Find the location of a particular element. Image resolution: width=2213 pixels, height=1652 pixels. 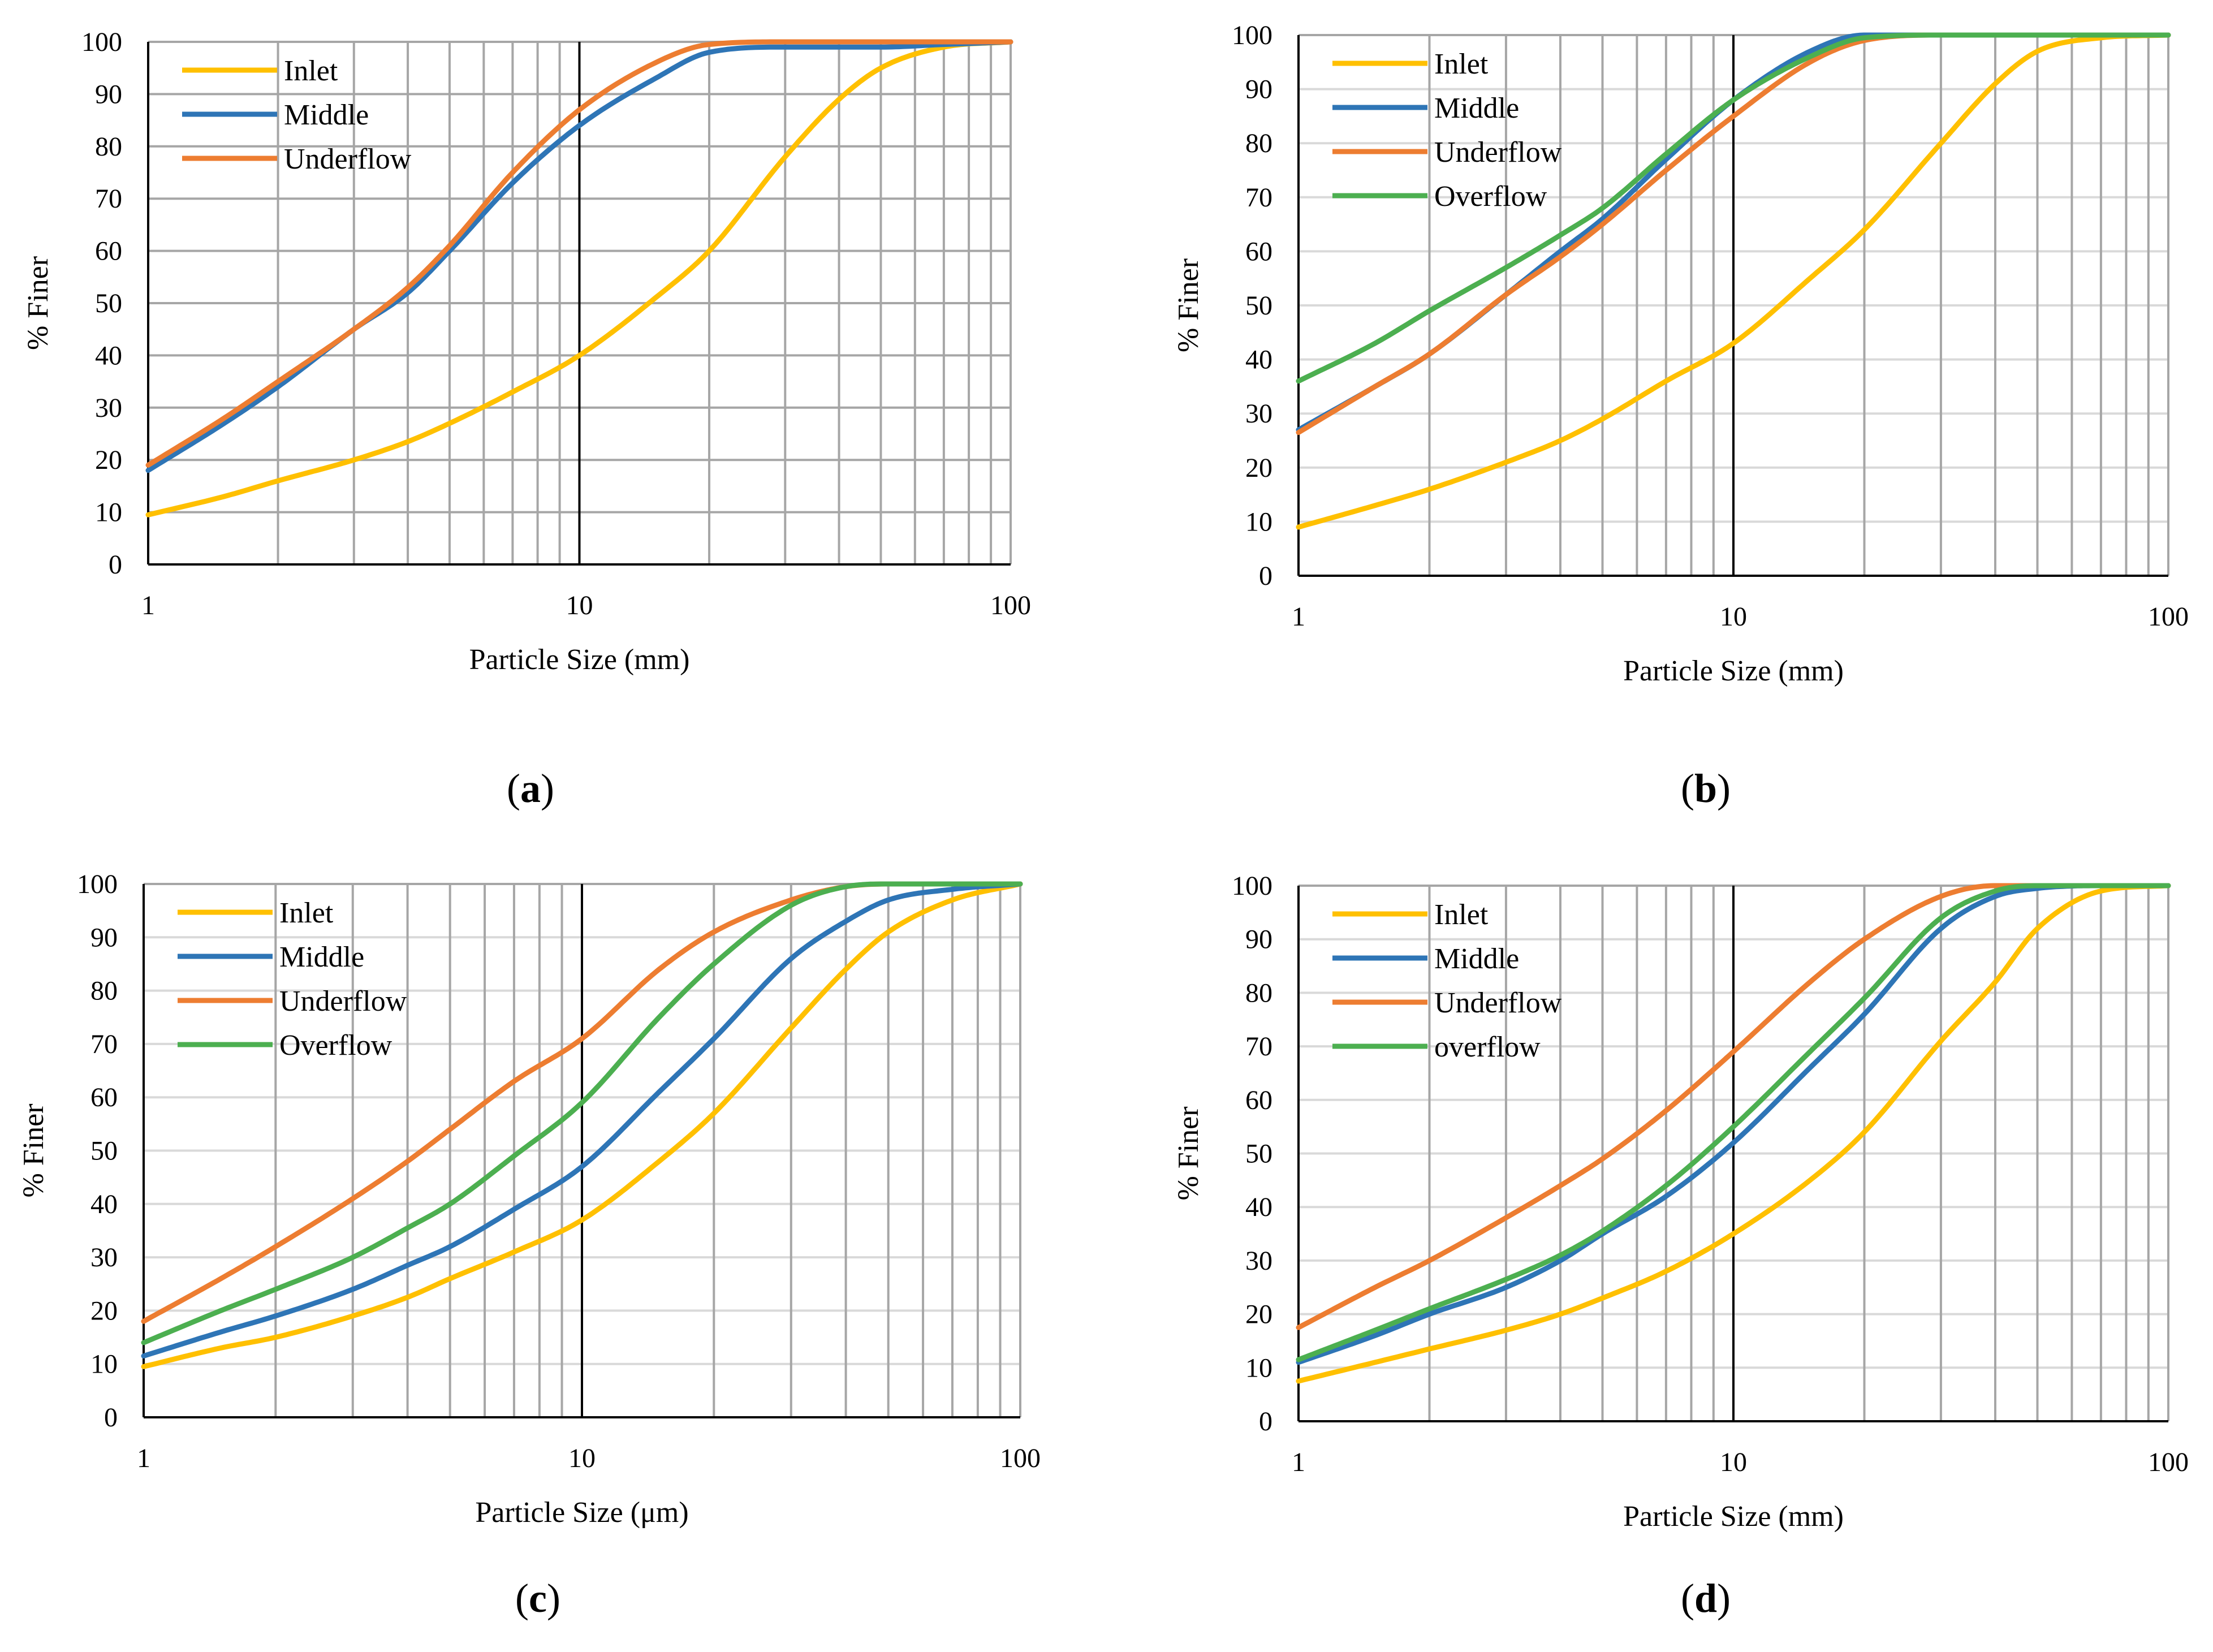

series-line-underflow is located at coordinates (579, 254).